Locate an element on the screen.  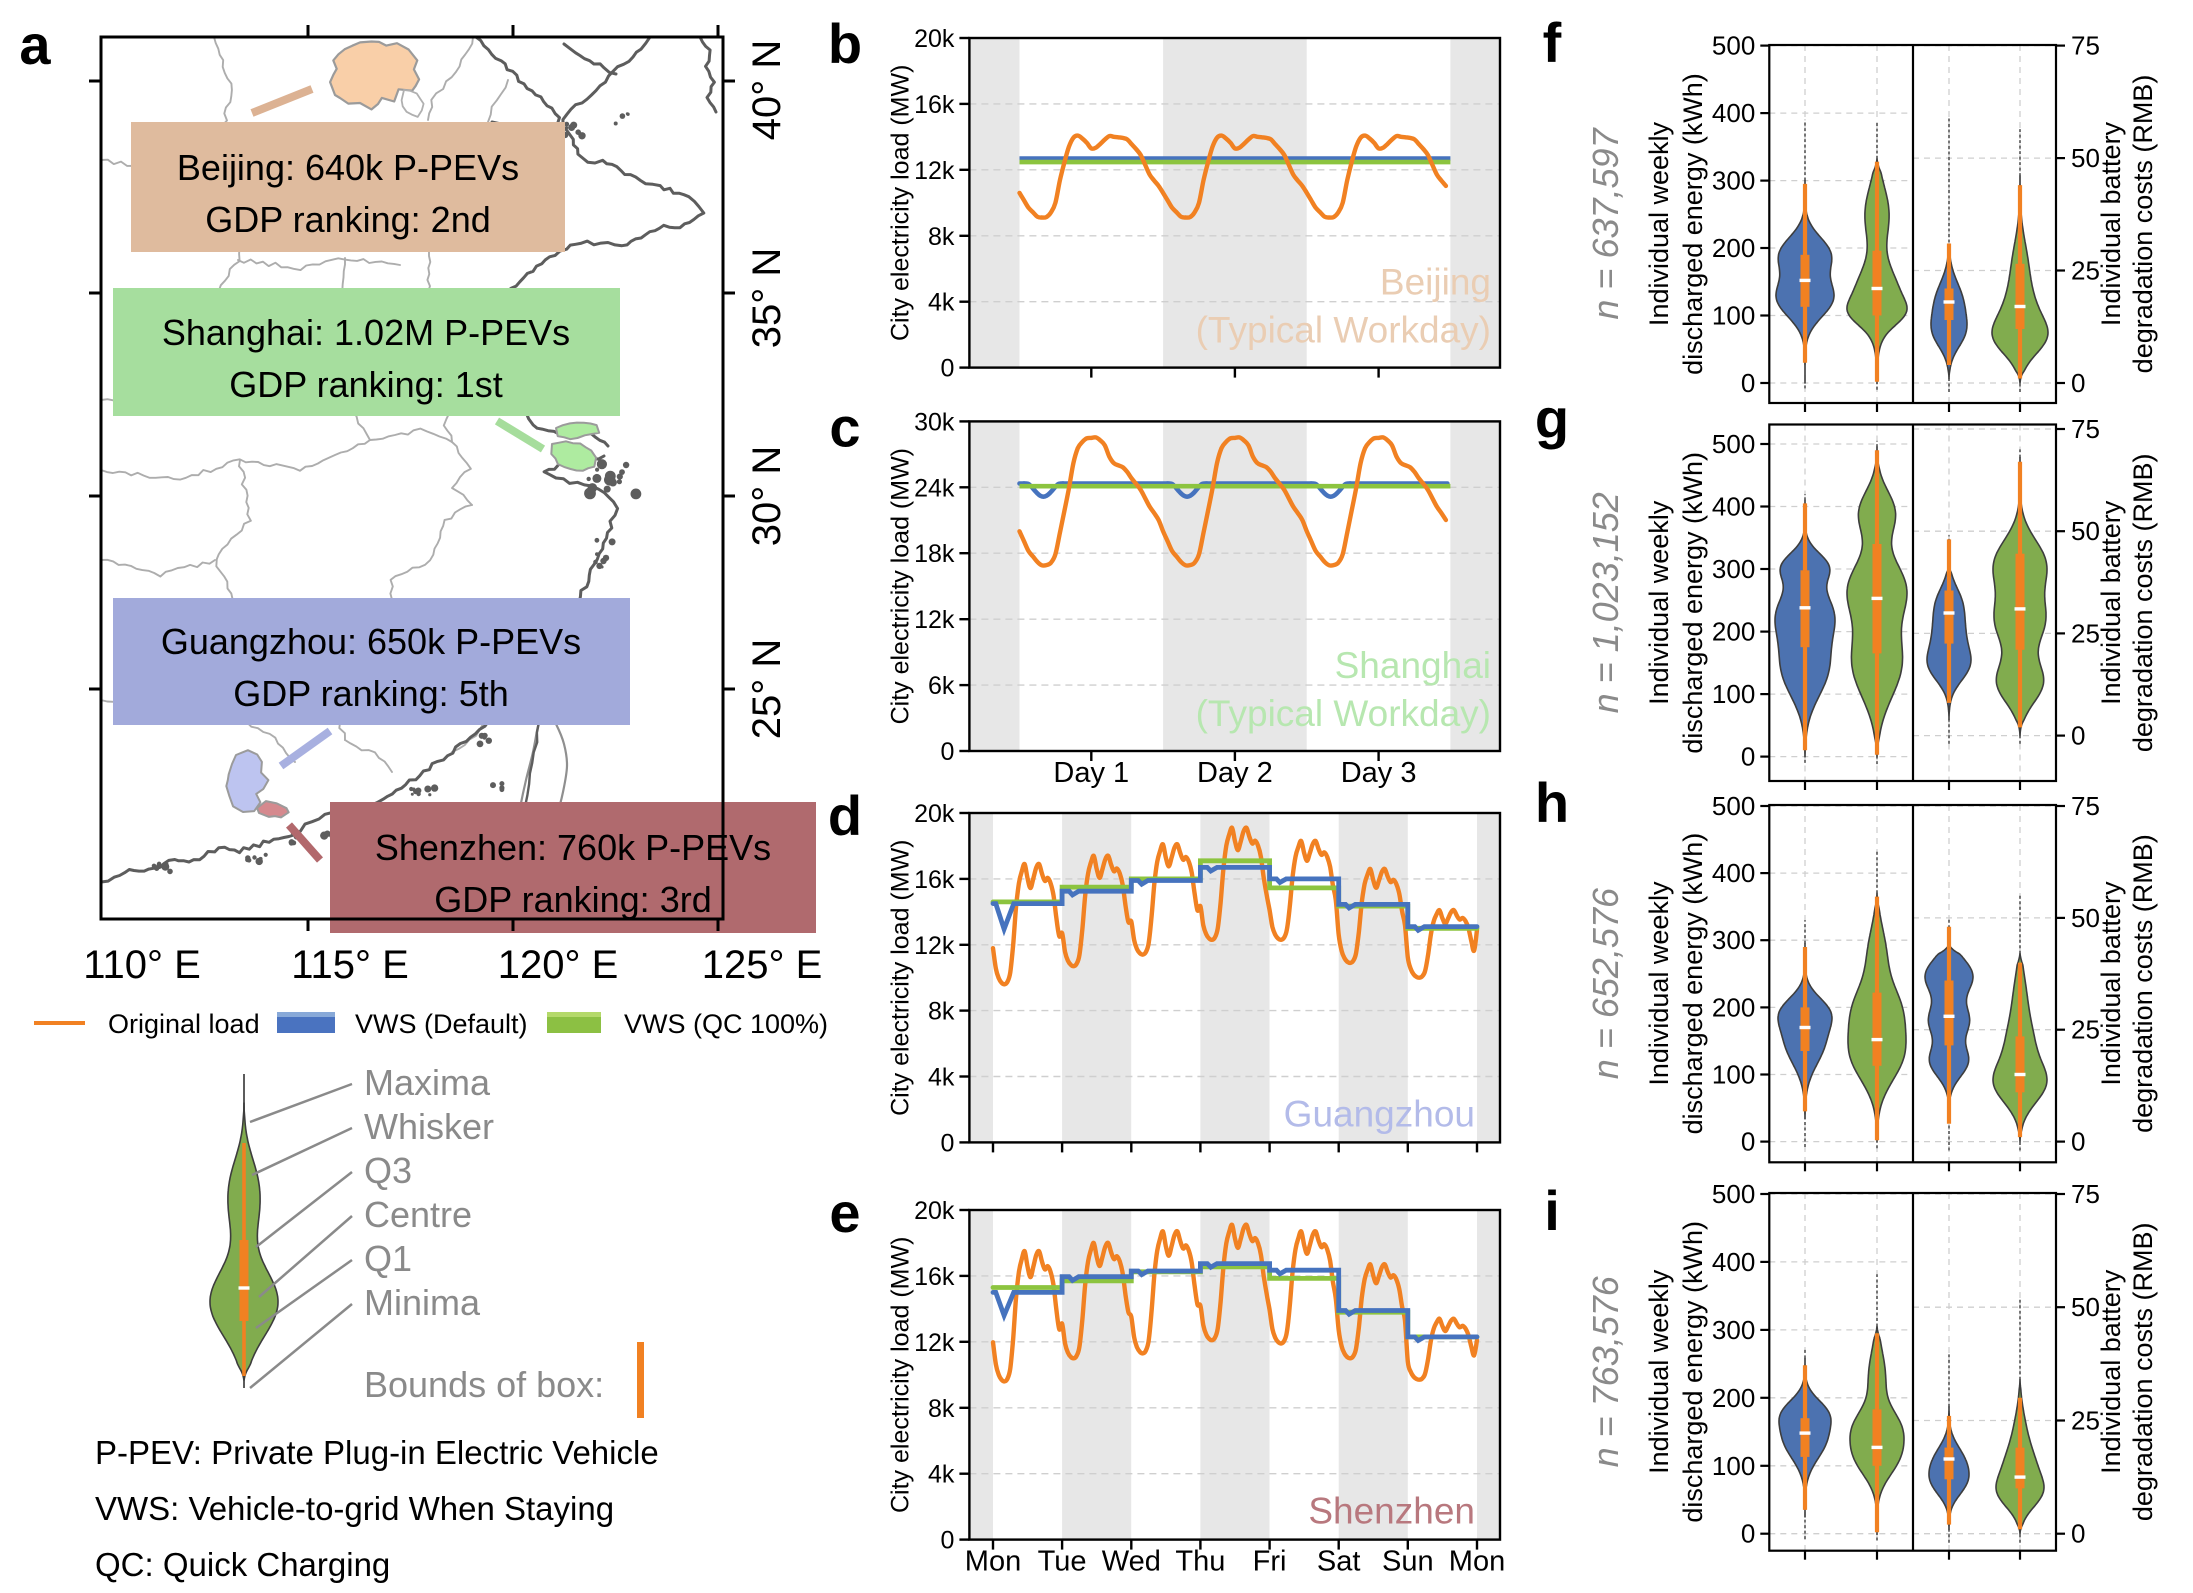
svg-text: Minima is located at coordinates (422, 1302).